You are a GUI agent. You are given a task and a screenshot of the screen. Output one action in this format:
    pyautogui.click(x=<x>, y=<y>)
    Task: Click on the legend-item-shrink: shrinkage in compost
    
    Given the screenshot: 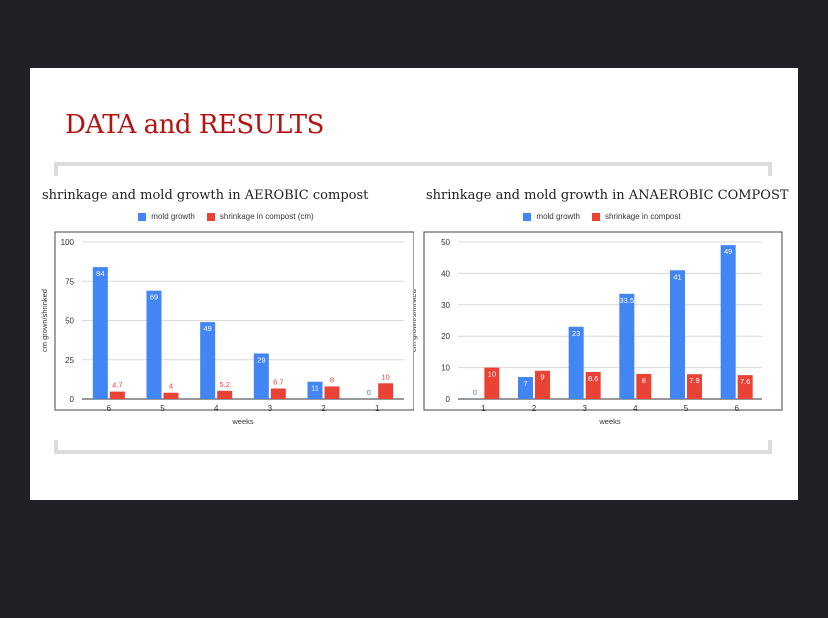 What is the action you would take?
    pyautogui.click(x=636, y=216)
    